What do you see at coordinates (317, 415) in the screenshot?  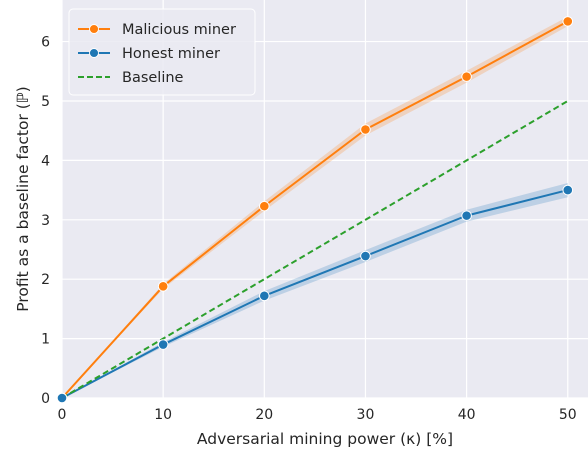 I see `x-tick-labels: 0 10 20 30 40 50` at bounding box center [317, 415].